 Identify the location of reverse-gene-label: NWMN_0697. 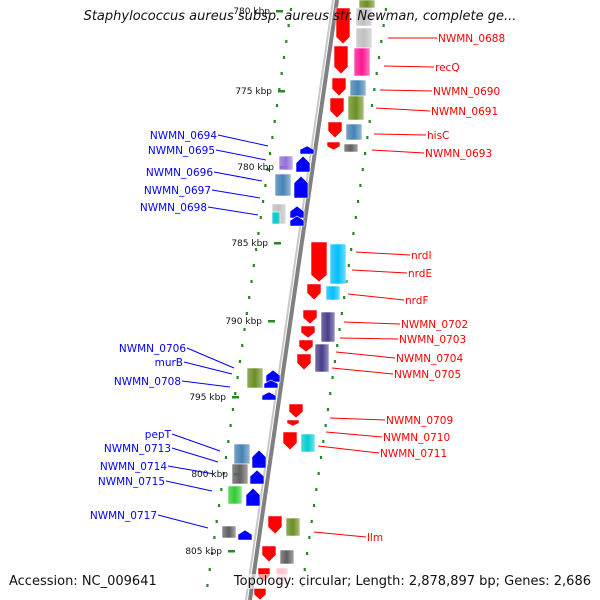
(177, 191).